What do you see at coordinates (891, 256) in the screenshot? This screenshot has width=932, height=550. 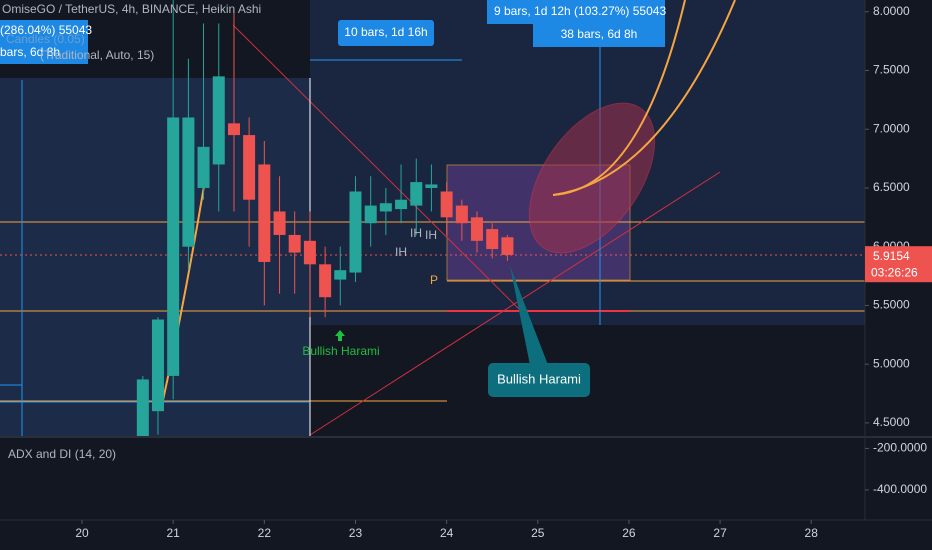 I see `price-tag-label: 5.9154` at bounding box center [891, 256].